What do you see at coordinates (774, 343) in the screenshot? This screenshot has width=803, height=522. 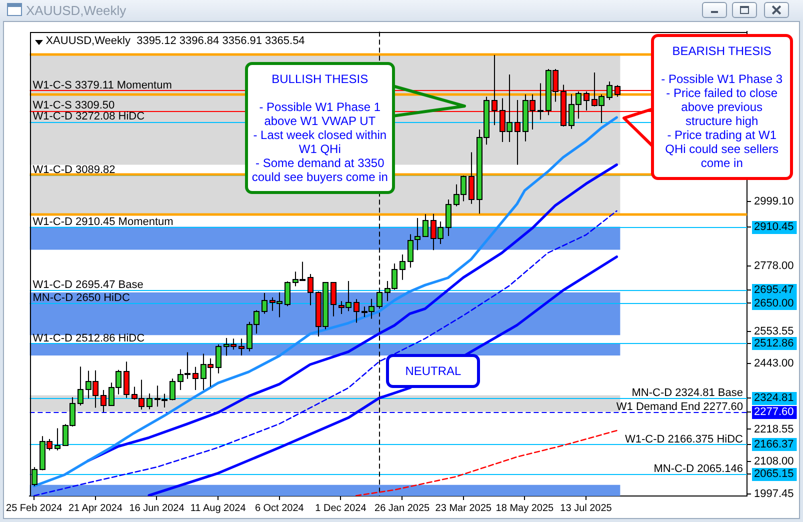 I see `y-tick-label: 2512.86` at bounding box center [774, 343].